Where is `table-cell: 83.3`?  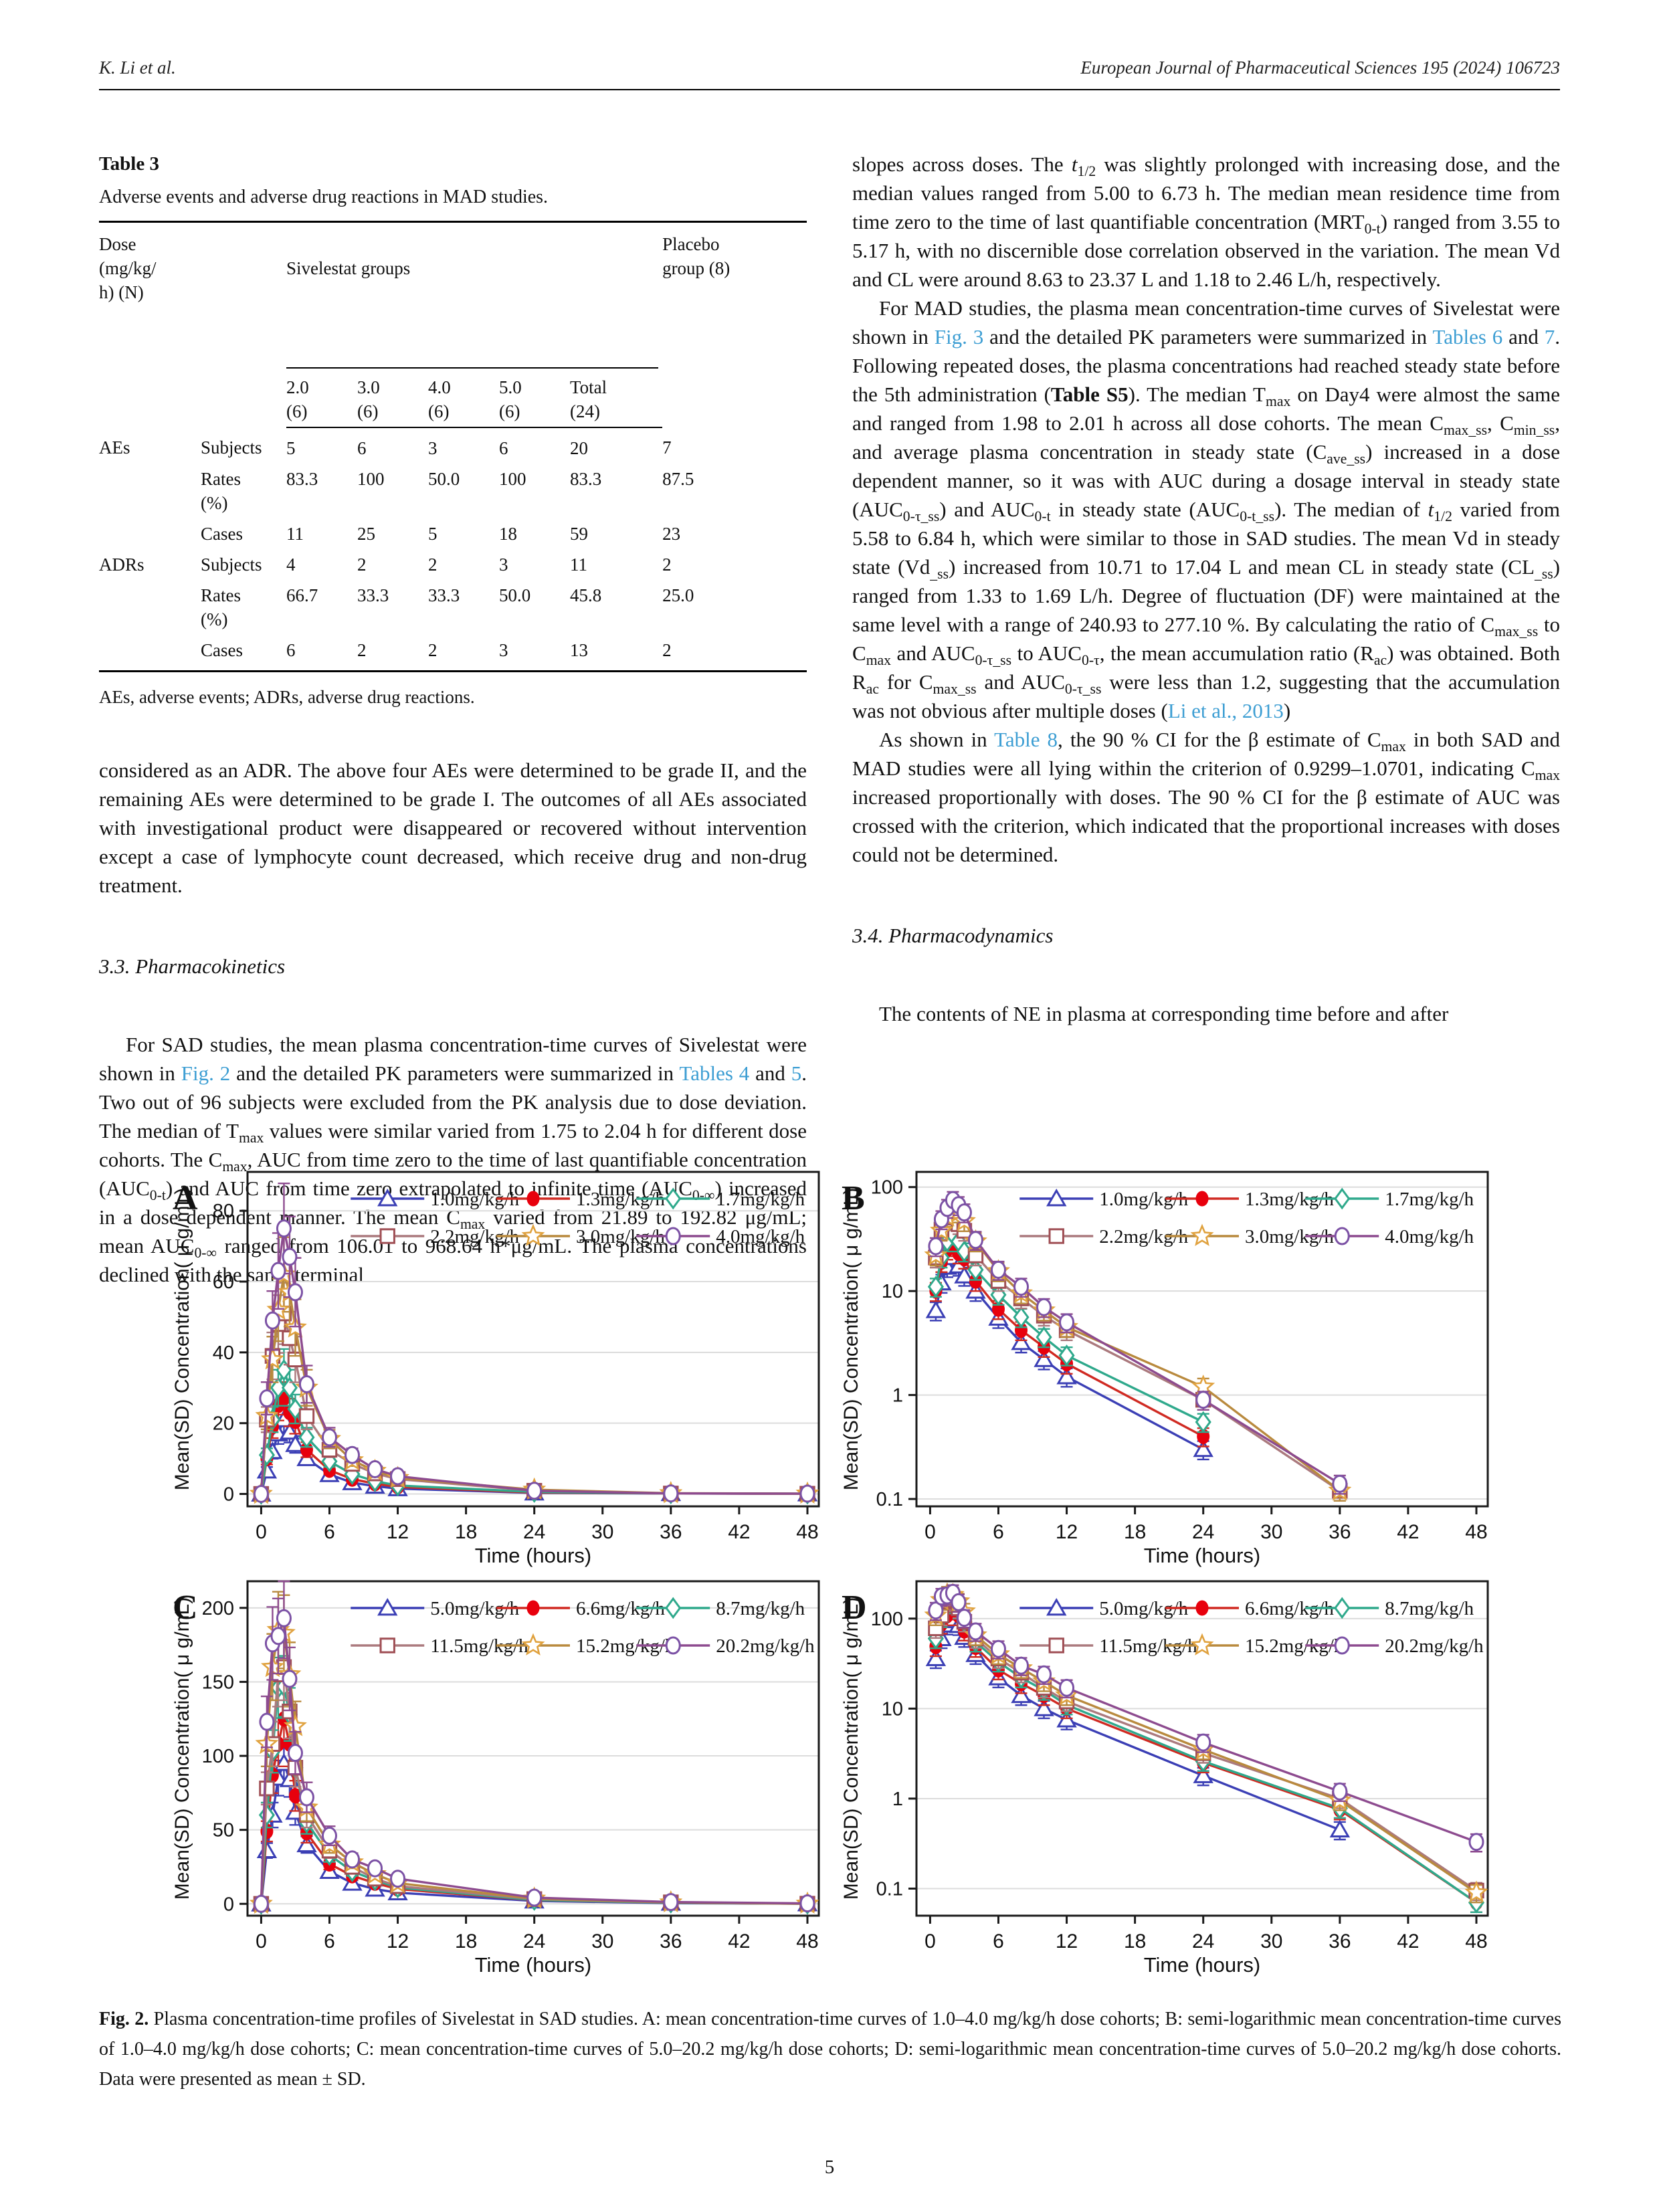
table-cell: 83.3 is located at coordinates (586, 479).